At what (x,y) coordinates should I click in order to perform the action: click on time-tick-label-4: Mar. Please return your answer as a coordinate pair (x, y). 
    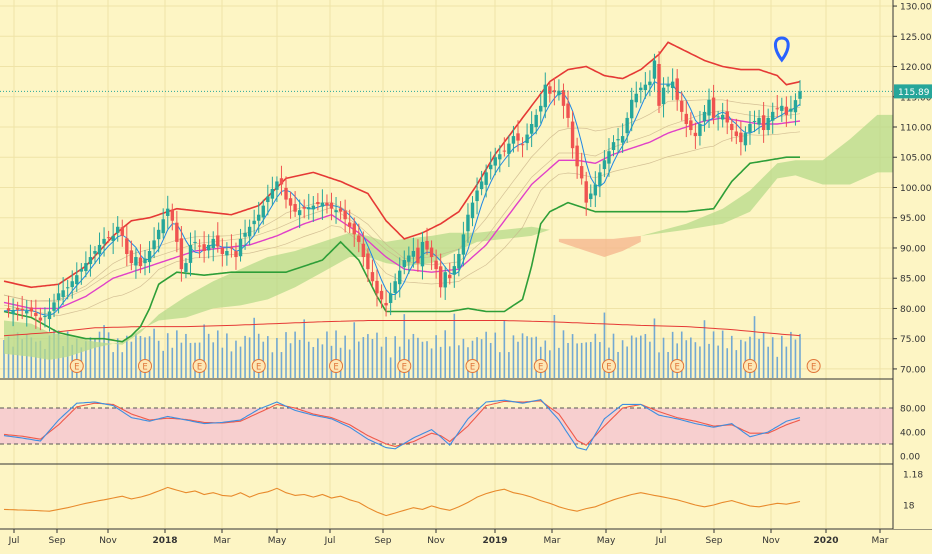
    Looking at the image, I should click on (222, 541).